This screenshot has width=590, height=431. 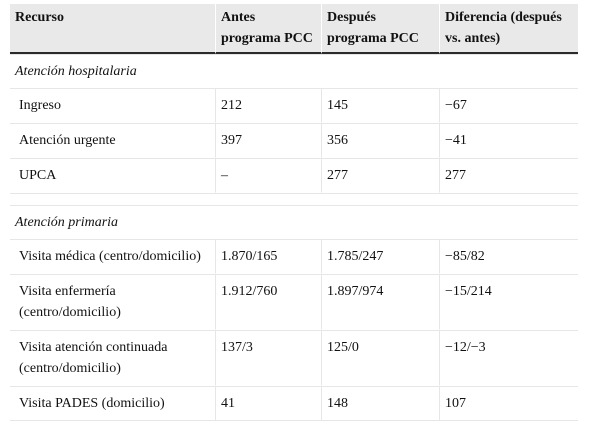 I want to click on cell-despues: 1.897/974, so click(x=380, y=302).